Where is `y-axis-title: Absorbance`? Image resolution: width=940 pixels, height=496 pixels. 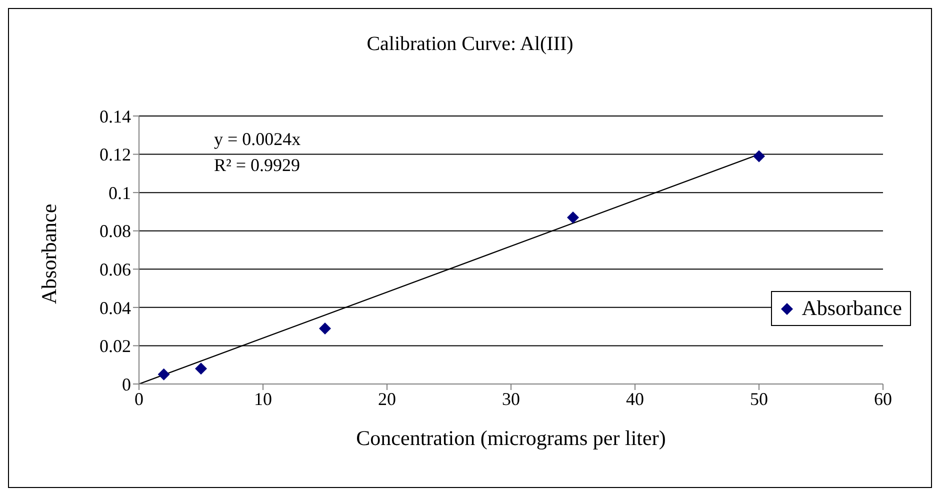
y-axis-title: Absorbance is located at coordinates (49, 254).